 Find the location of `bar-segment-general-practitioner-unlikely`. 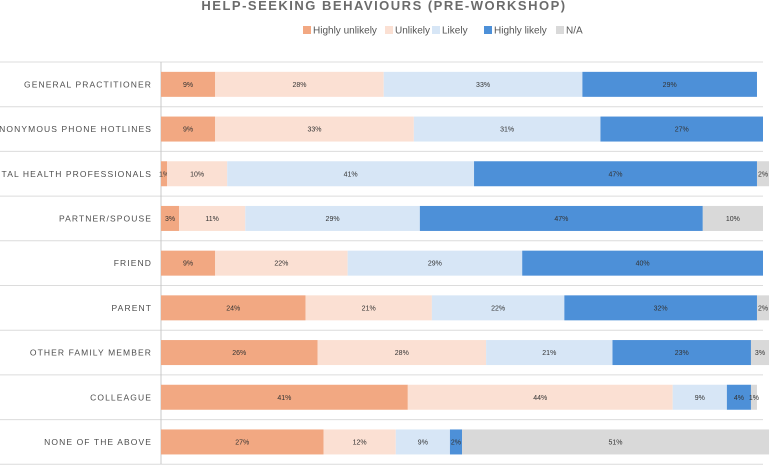

bar-segment-general-practitioner-unlikely is located at coordinates (299, 84).